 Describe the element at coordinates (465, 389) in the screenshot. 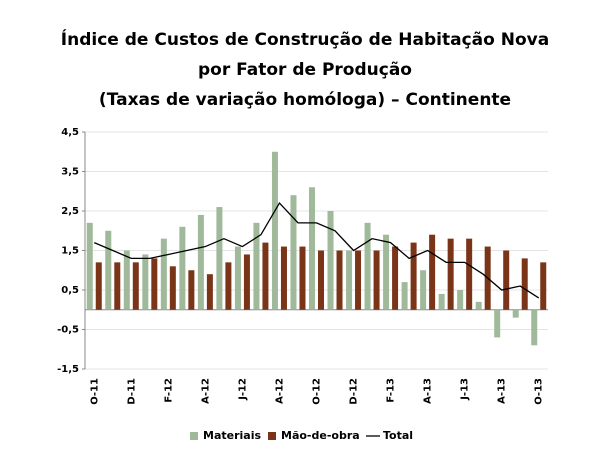

I see `x-tick-label: J-13` at that location.